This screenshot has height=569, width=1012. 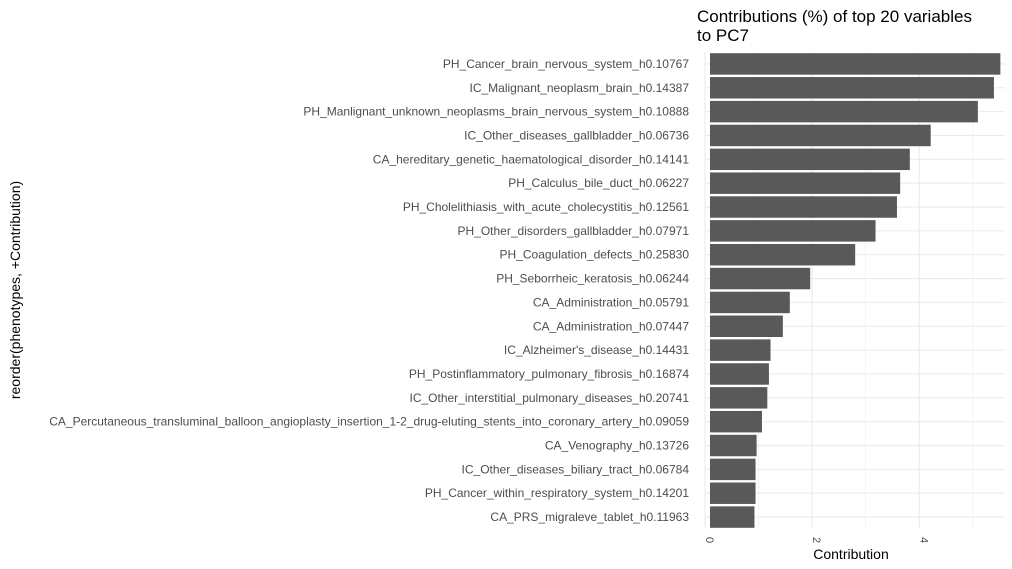 What do you see at coordinates (851, 554) in the screenshot?
I see `x-axis-title: Contribution` at bounding box center [851, 554].